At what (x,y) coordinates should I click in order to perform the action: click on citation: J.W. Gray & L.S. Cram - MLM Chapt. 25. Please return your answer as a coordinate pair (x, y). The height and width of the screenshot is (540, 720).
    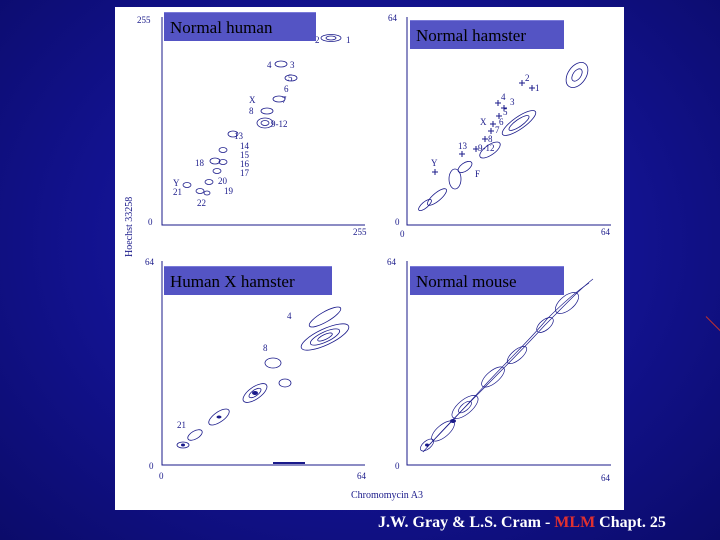
    Looking at the image, I should click on (522, 523).